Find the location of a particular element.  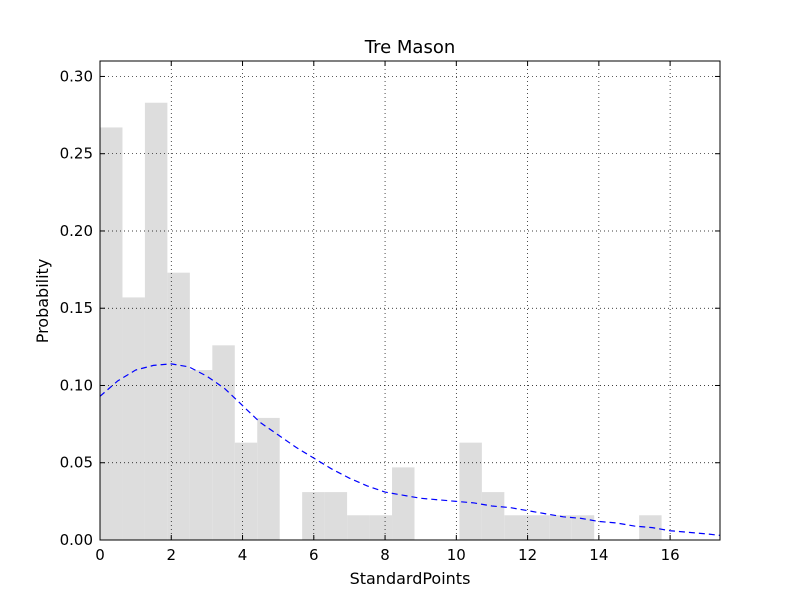

x-tick-label: 0 is located at coordinates (100, 555).